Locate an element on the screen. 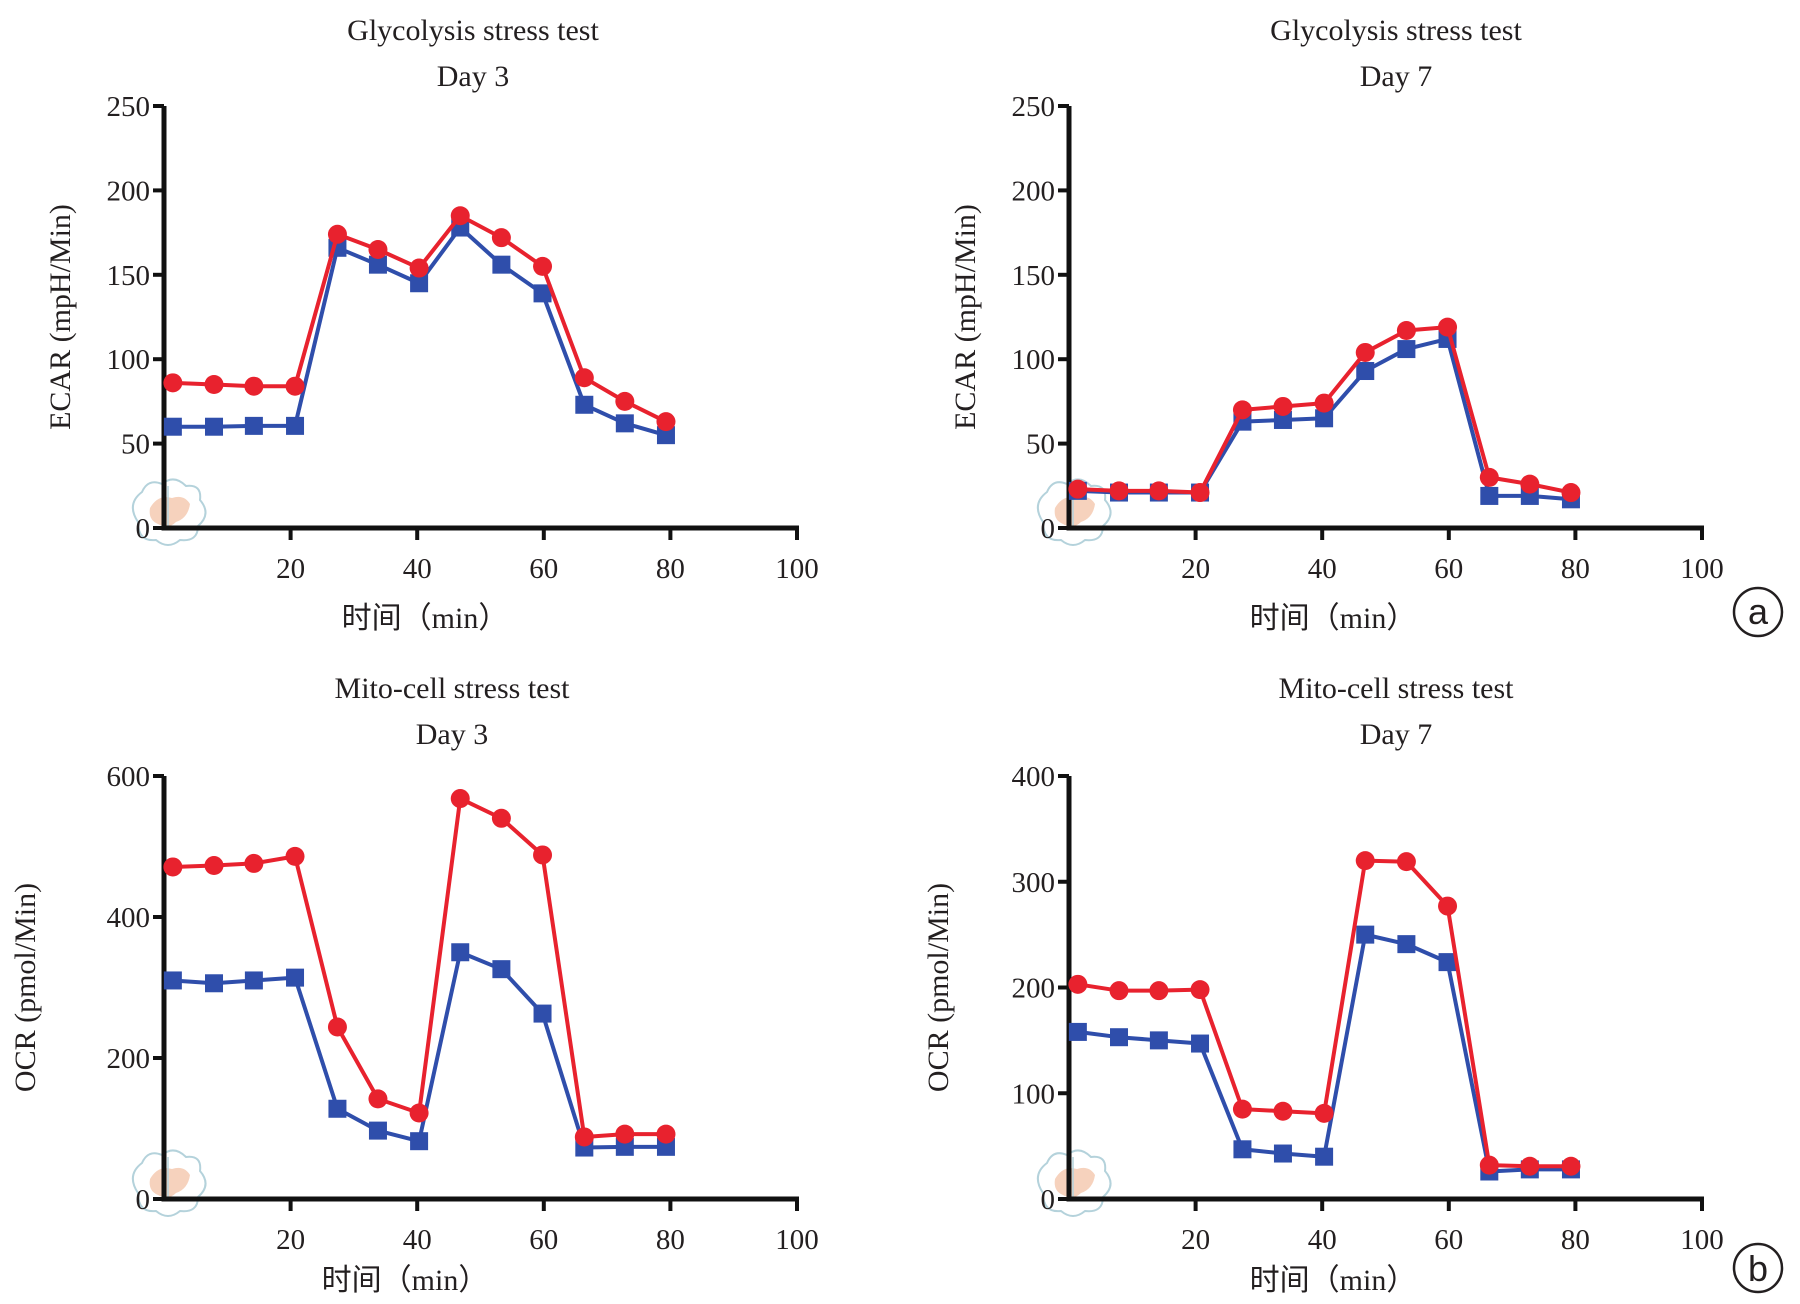  y-tick-label: 600 is located at coordinates (129, 777).